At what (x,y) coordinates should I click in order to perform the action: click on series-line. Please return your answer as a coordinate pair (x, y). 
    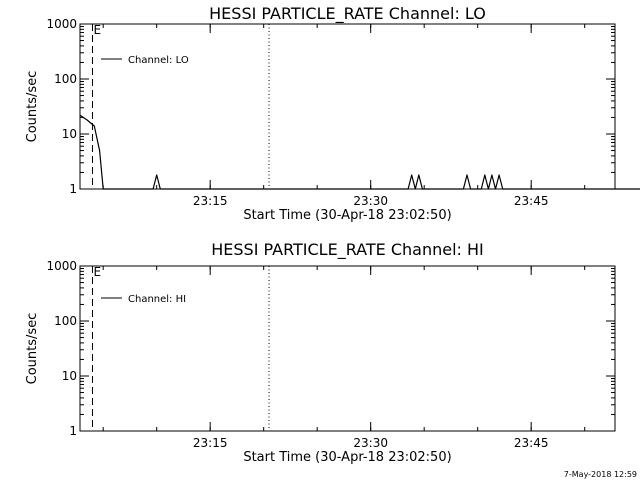
    Looking at the image, I should click on (359, 152).